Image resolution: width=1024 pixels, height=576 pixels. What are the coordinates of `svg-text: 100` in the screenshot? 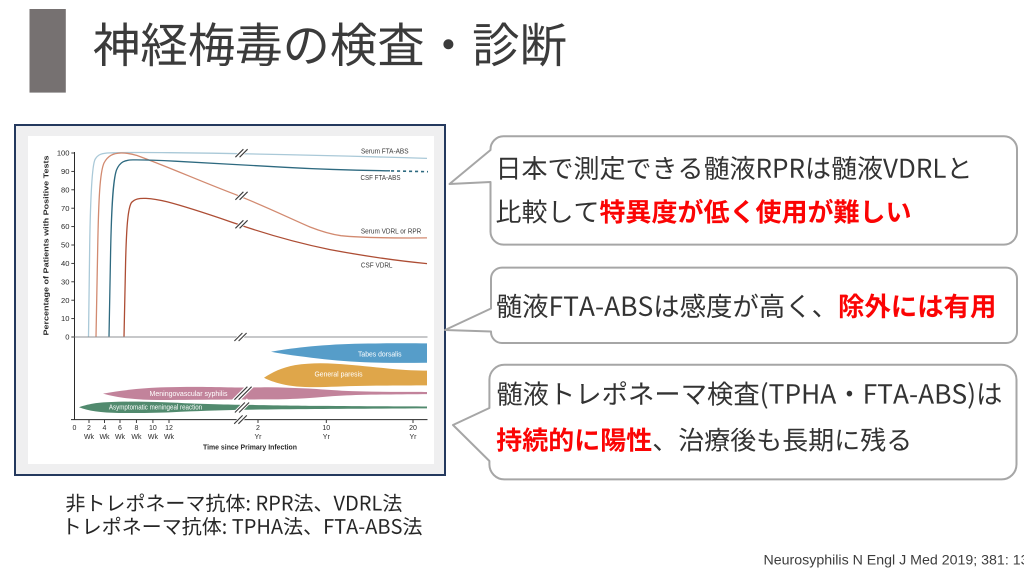 It's located at (63, 153).